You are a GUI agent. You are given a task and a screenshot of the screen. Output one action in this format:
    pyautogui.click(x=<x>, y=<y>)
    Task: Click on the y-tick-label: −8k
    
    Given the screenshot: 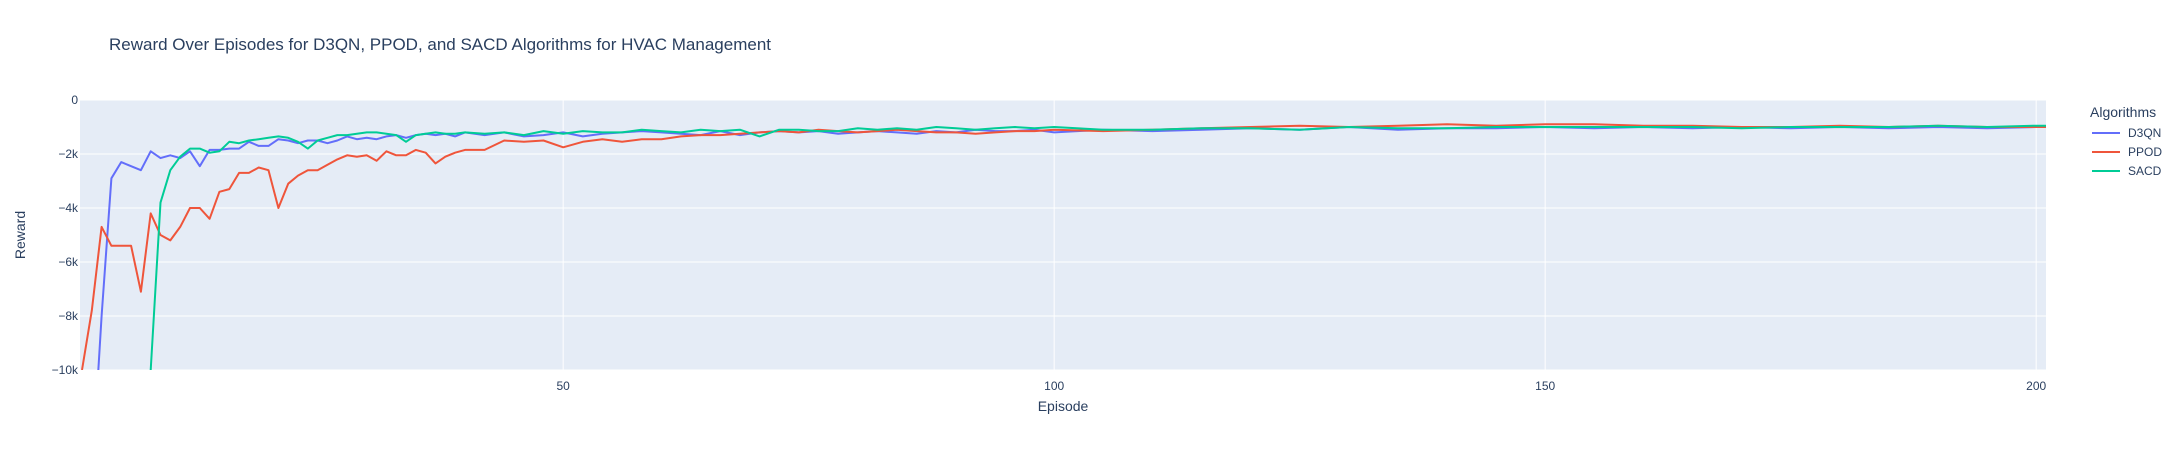 What is the action you would take?
    pyautogui.click(x=68, y=316)
    